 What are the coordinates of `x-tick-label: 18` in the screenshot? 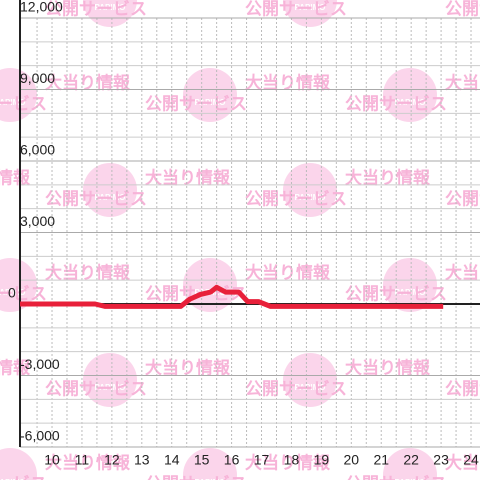 It's located at (292, 460).